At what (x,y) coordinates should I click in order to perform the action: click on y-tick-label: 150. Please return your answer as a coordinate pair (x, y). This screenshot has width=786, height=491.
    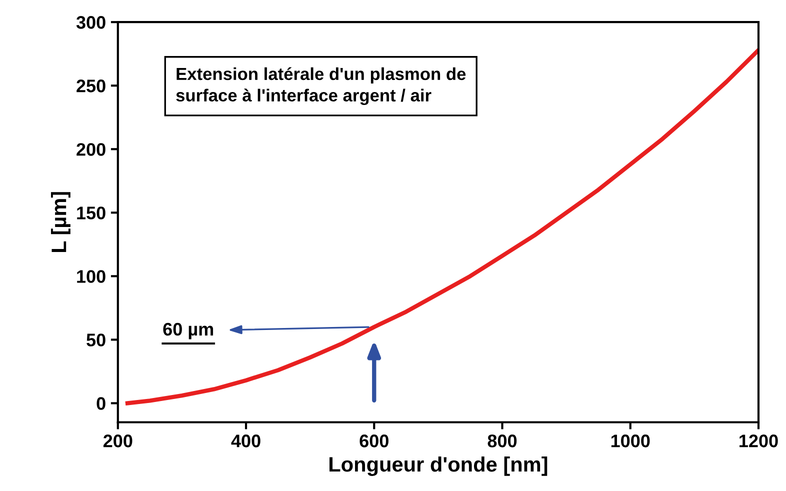
    Looking at the image, I should click on (91, 213).